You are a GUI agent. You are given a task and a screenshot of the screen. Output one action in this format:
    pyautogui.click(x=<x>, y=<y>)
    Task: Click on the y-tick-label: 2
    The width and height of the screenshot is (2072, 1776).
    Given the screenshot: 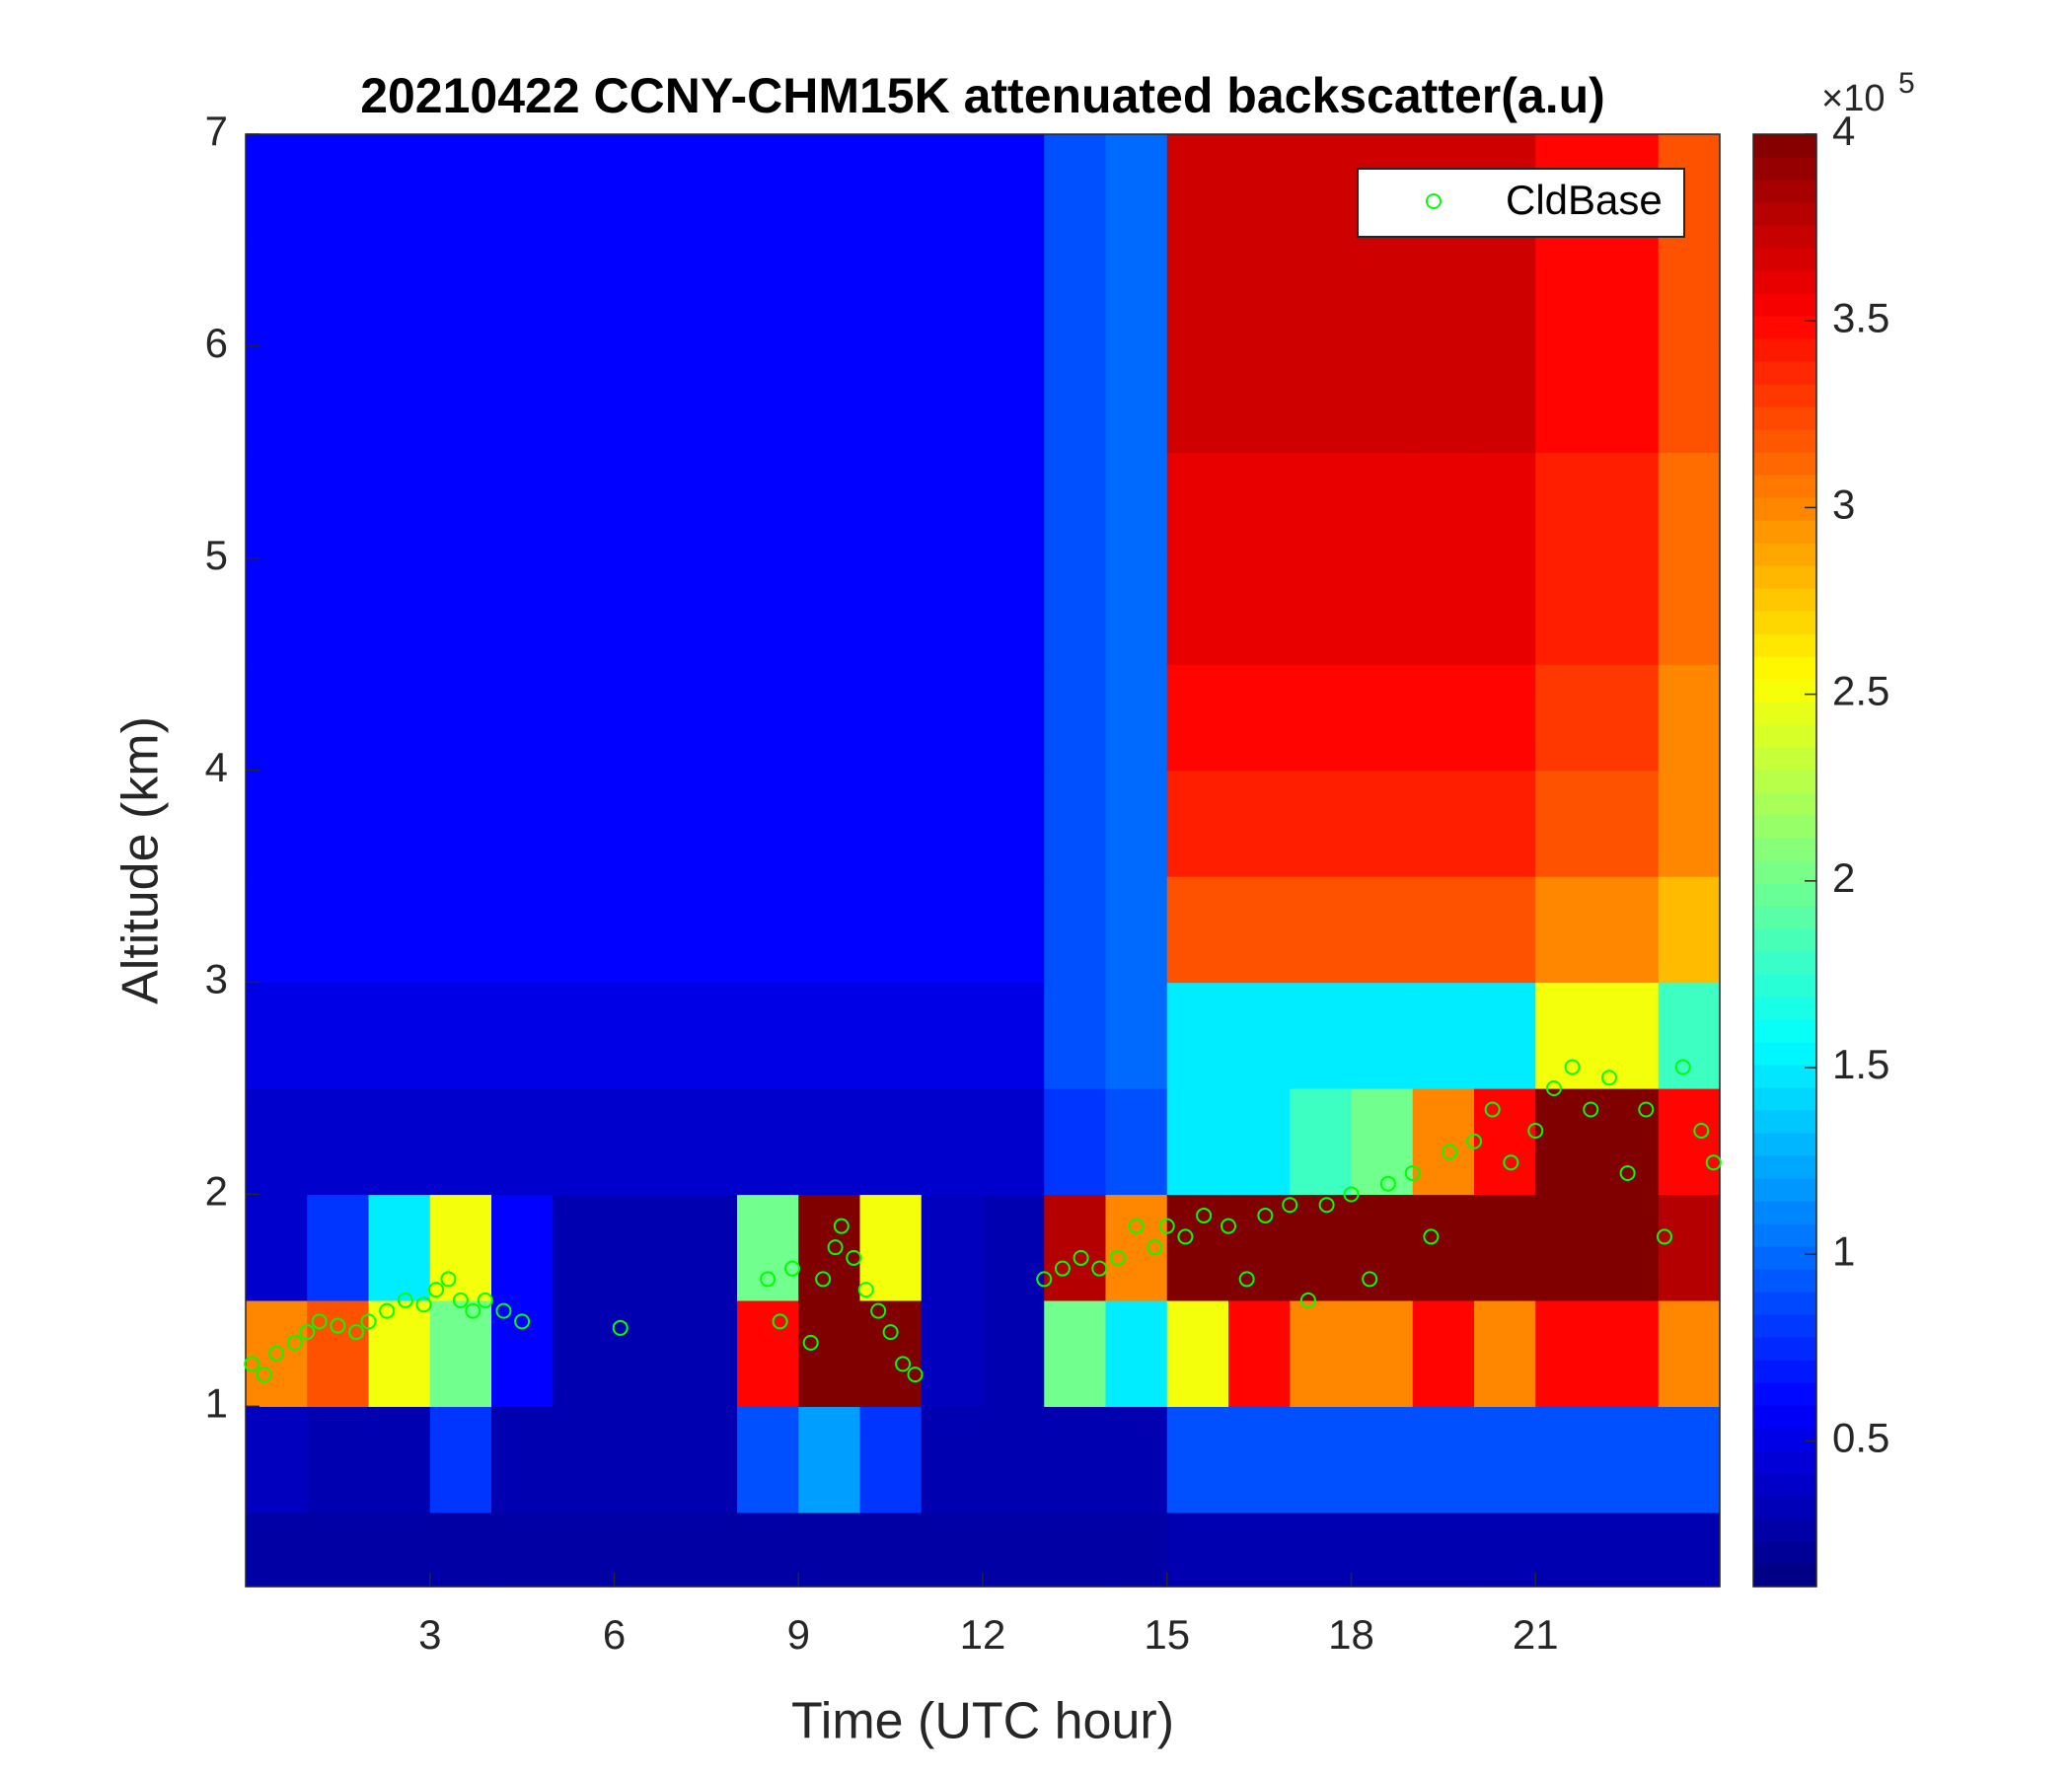 What is the action you would take?
    pyautogui.click(x=217, y=1192)
    